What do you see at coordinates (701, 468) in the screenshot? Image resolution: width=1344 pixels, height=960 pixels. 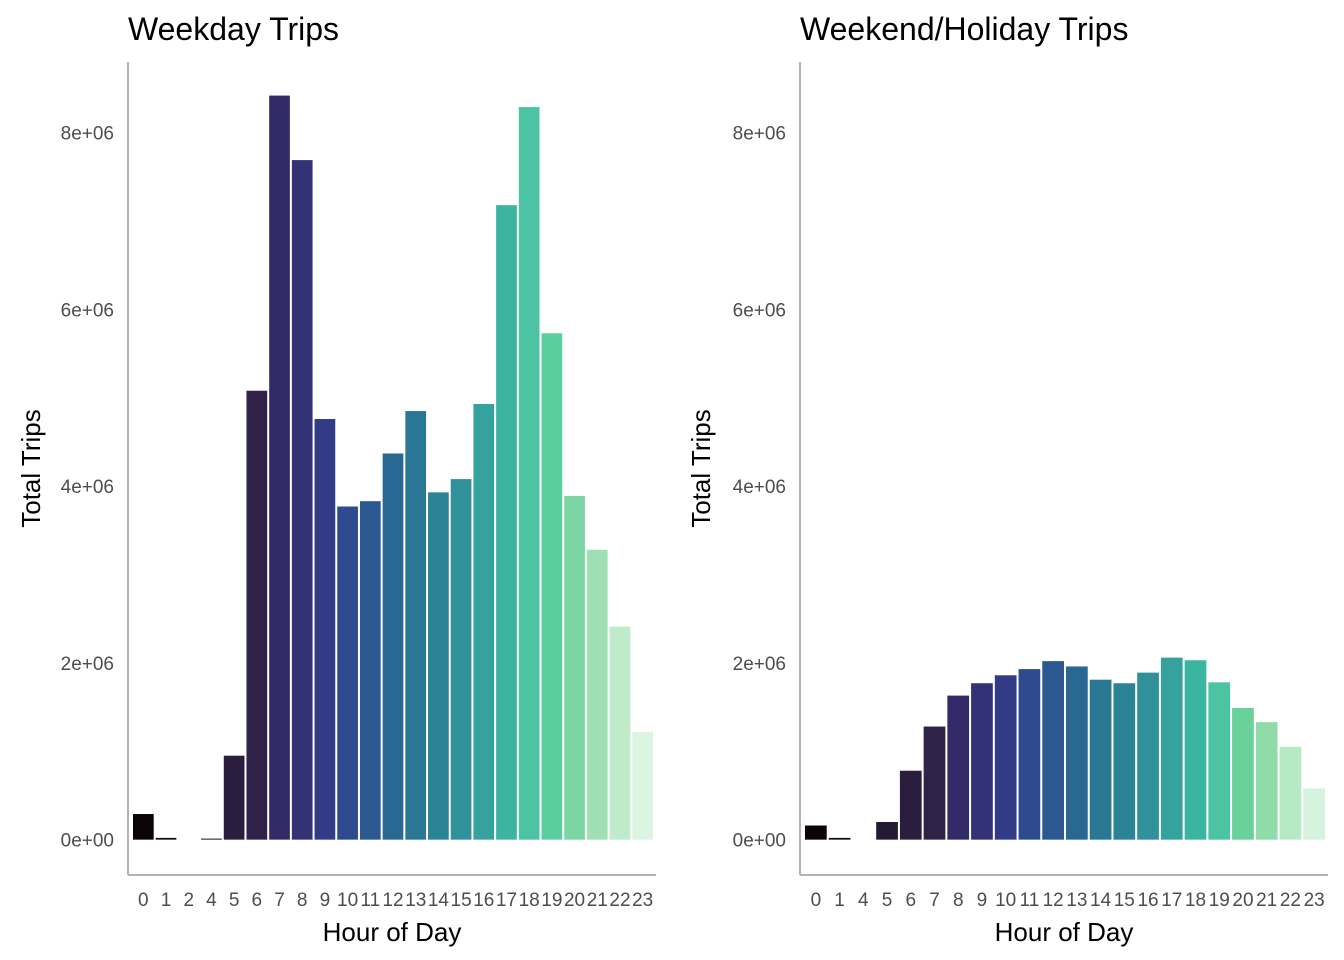 I see `y-axis-title: Total Trips` at bounding box center [701, 468].